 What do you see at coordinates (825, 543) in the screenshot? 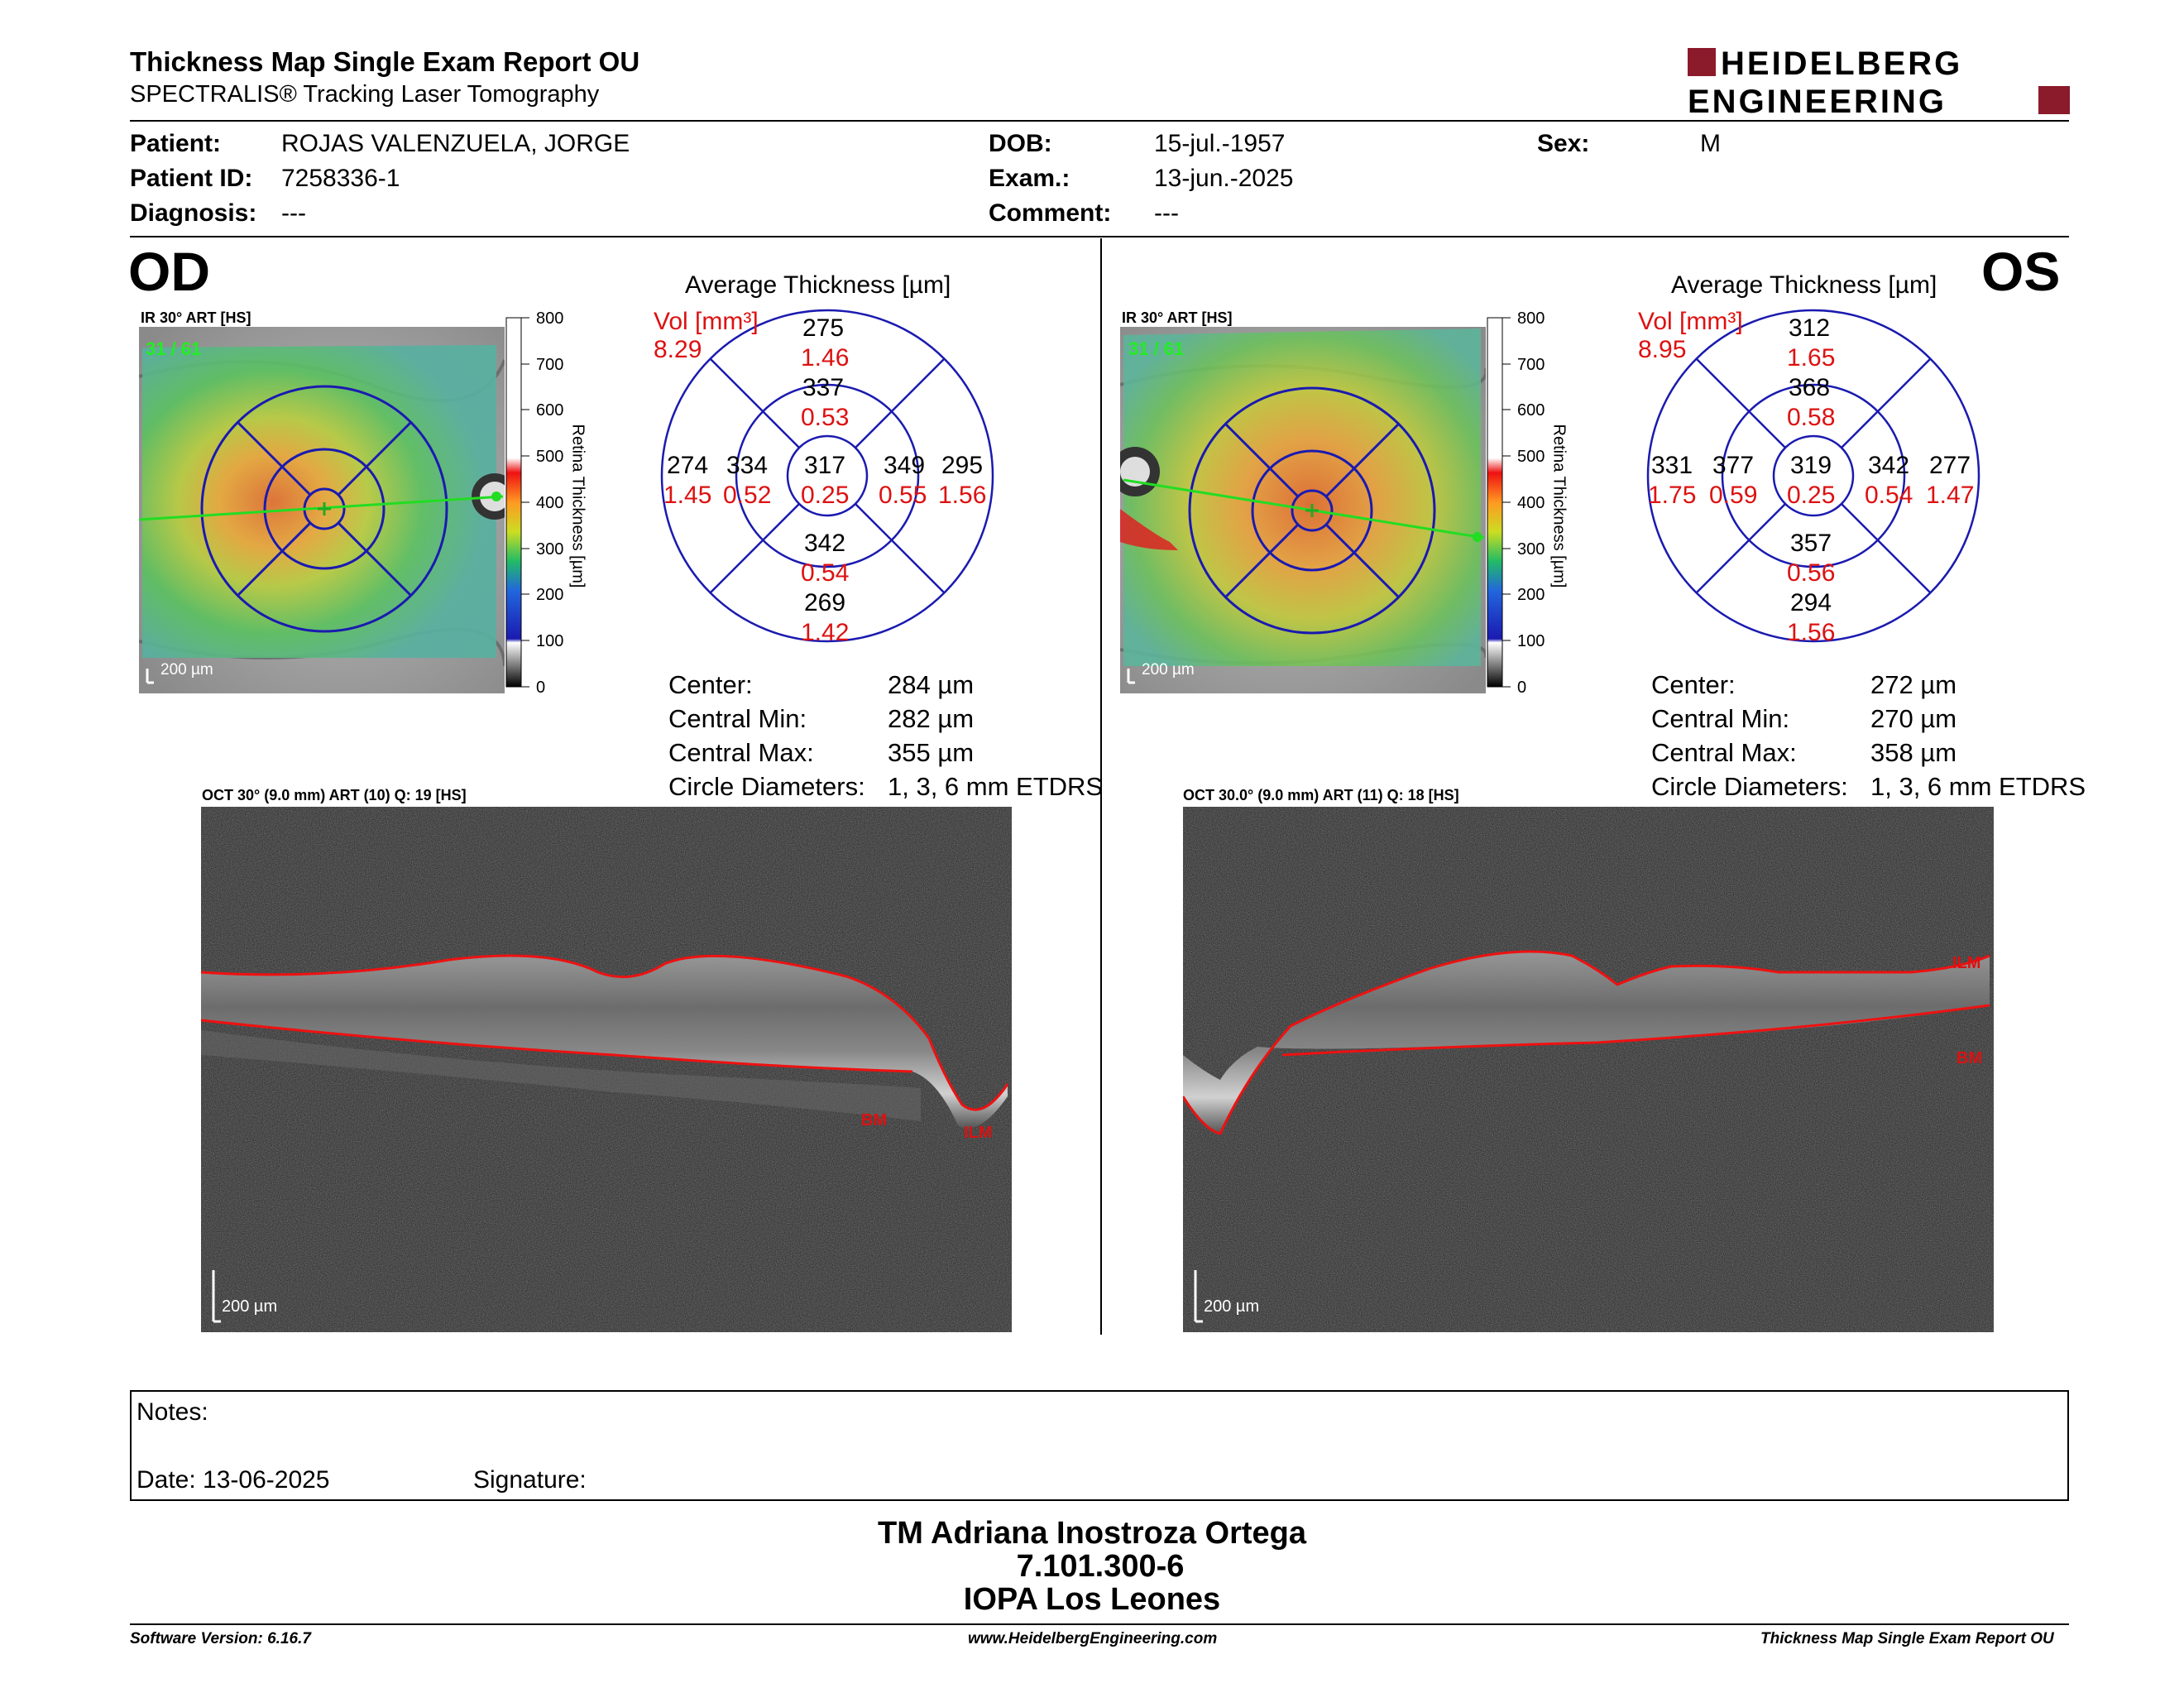
I see `od-inner-inf-thickness: 342` at bounding box center [825, 543].